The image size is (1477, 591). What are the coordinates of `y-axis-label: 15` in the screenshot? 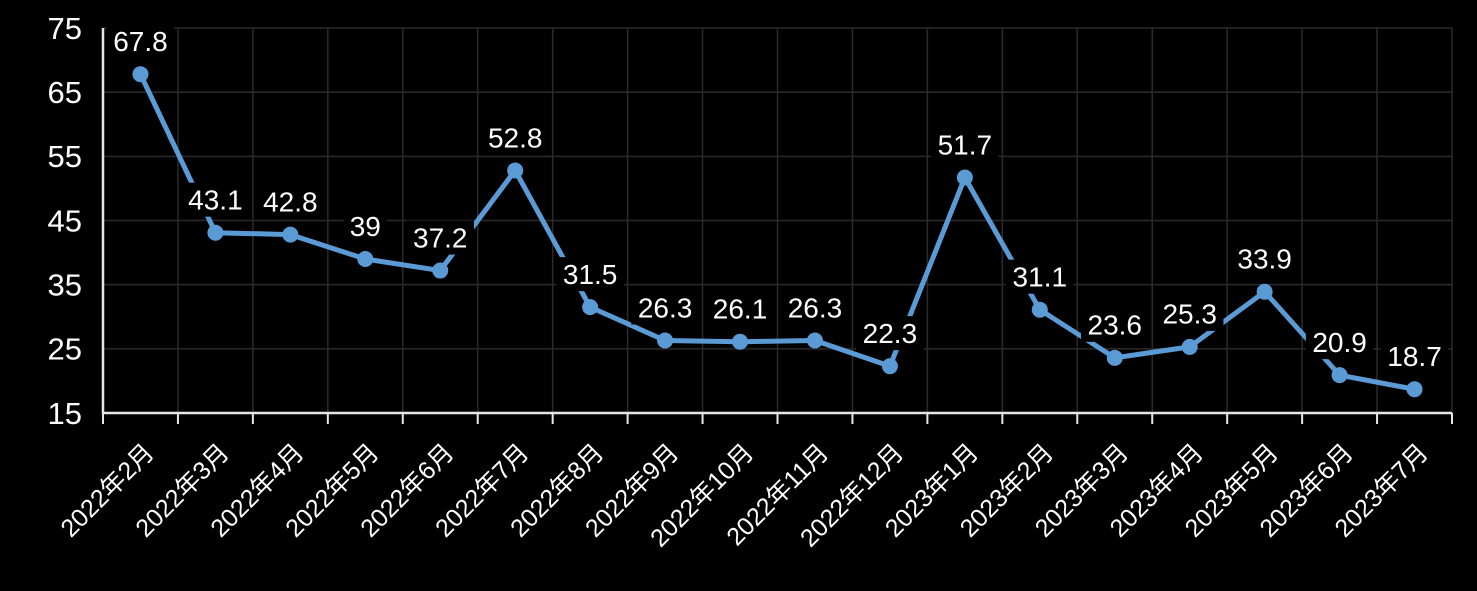 It's located at (65, 413).